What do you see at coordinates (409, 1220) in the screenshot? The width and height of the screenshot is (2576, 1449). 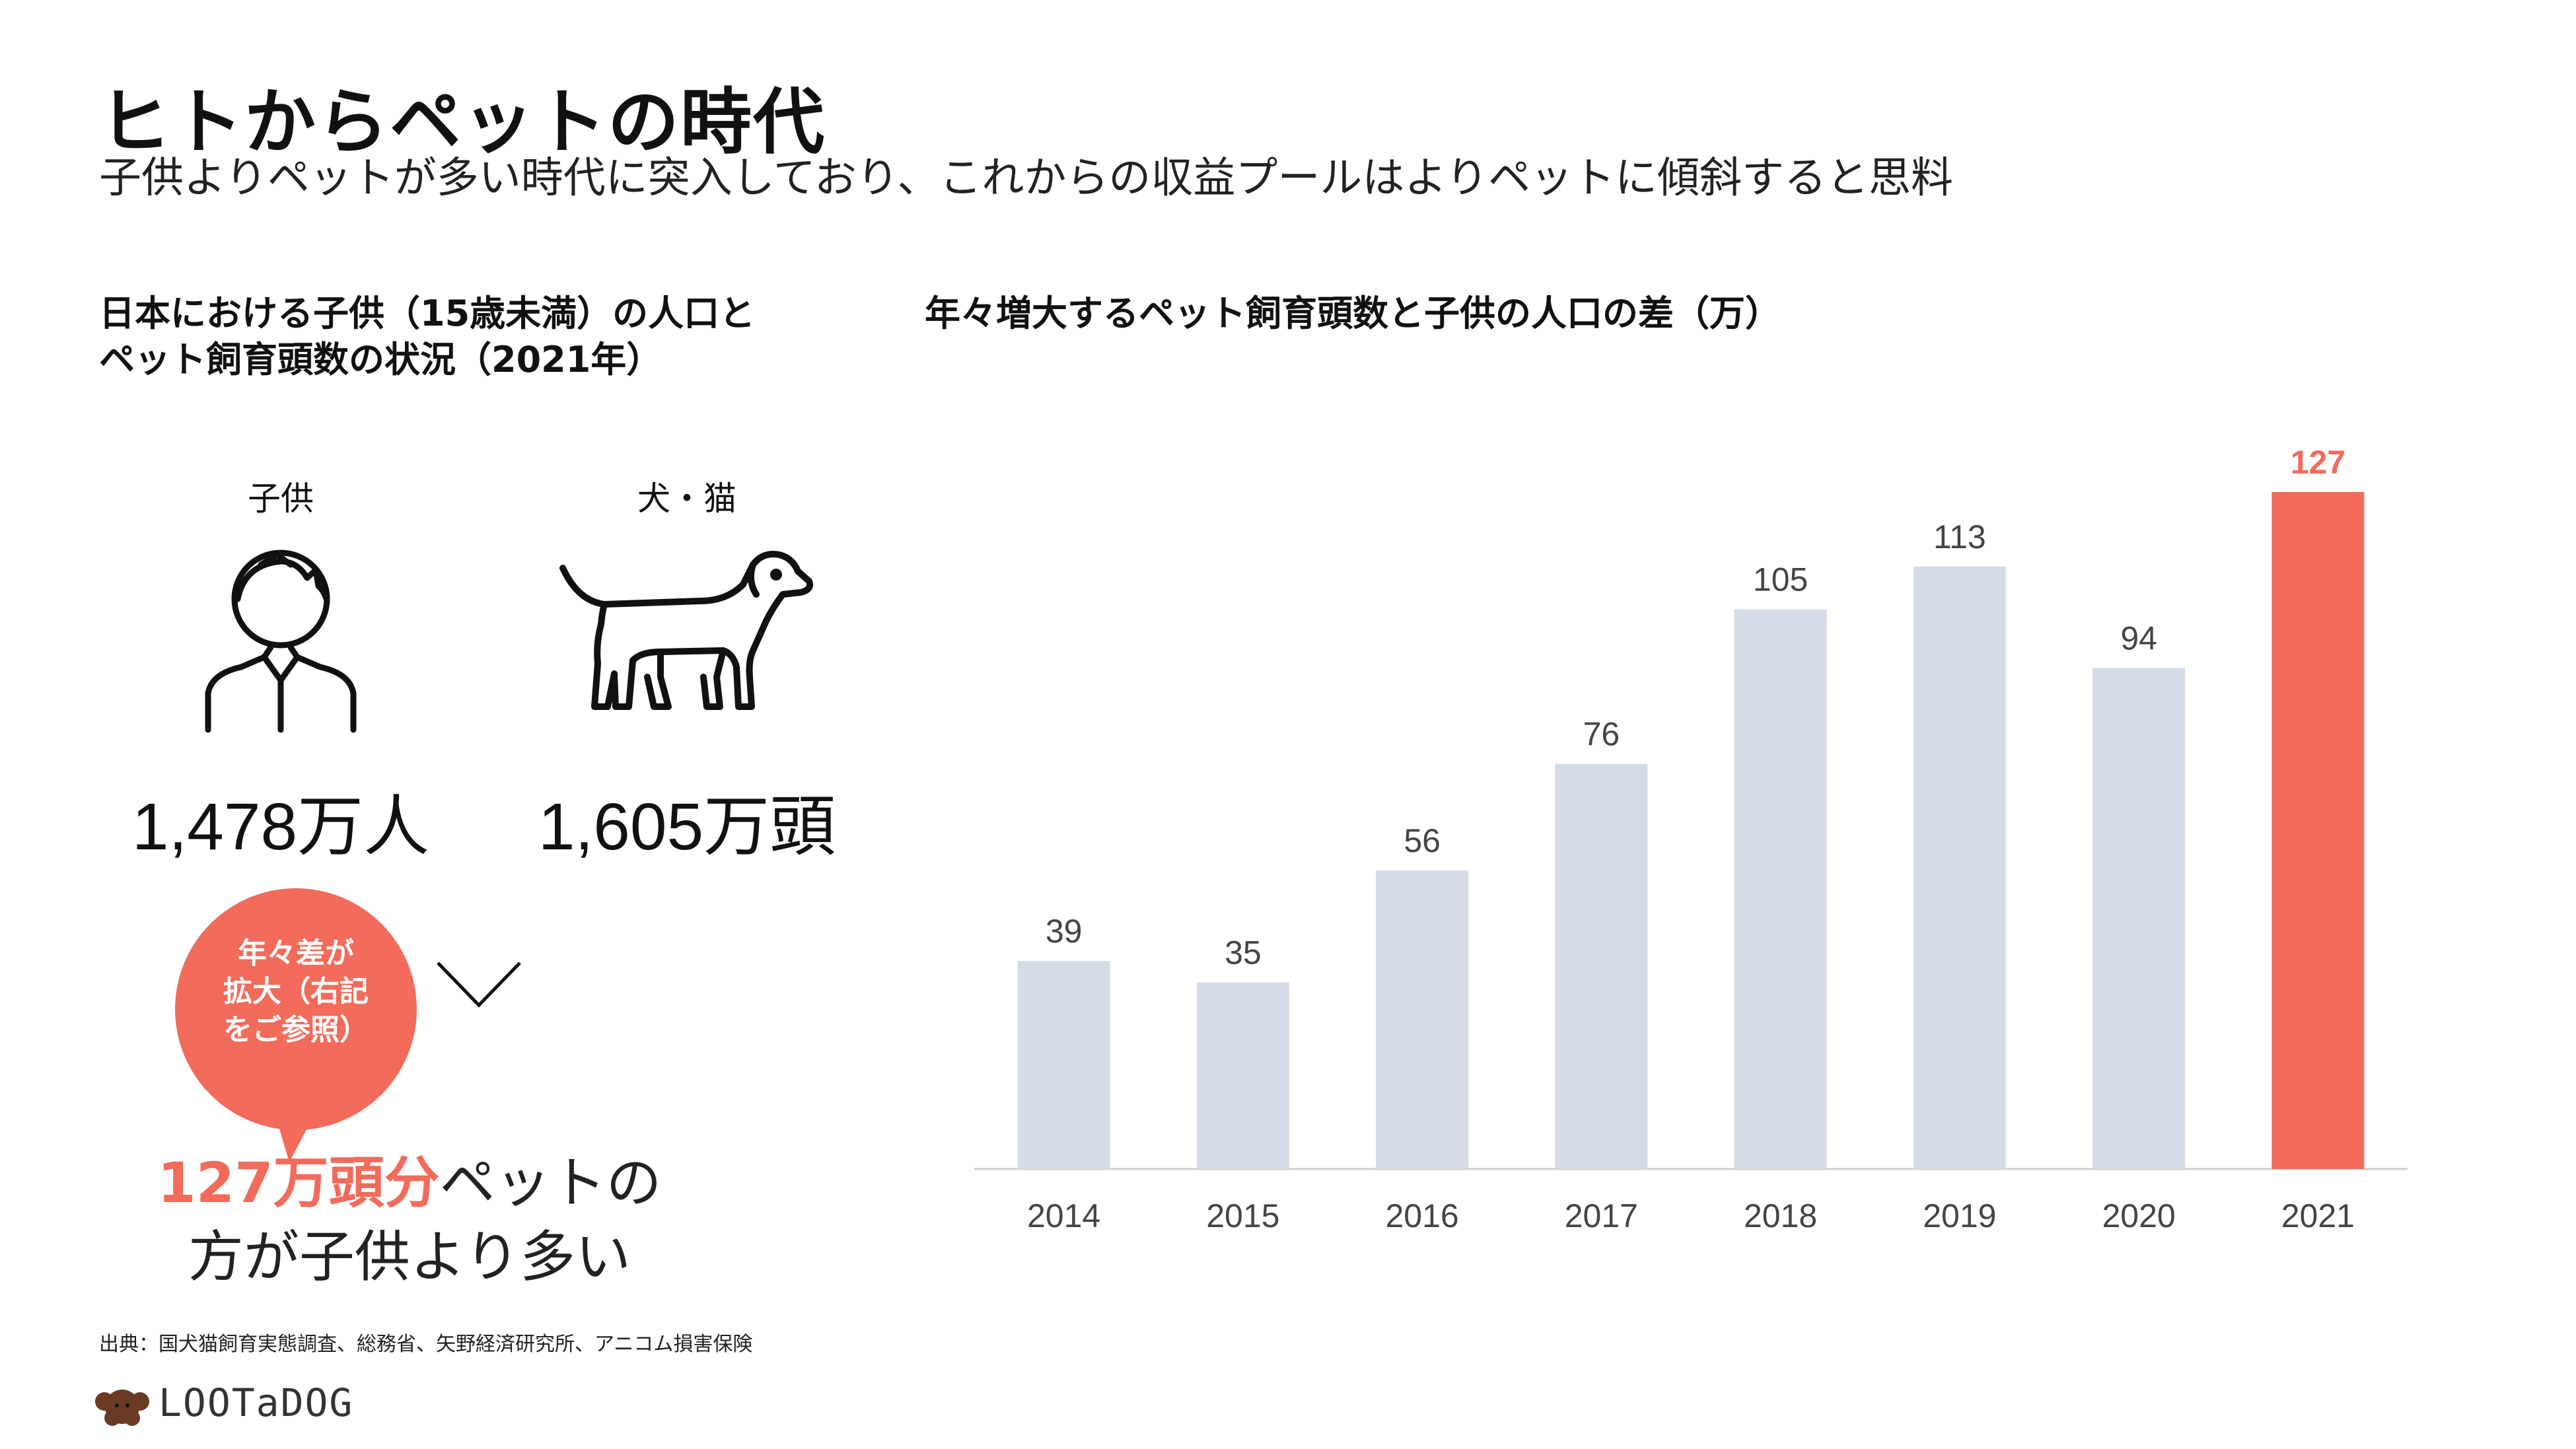 I see `conclusion-text: 127万頭分ペットの 方が子供より多い` at bounding box center [409, 1220].